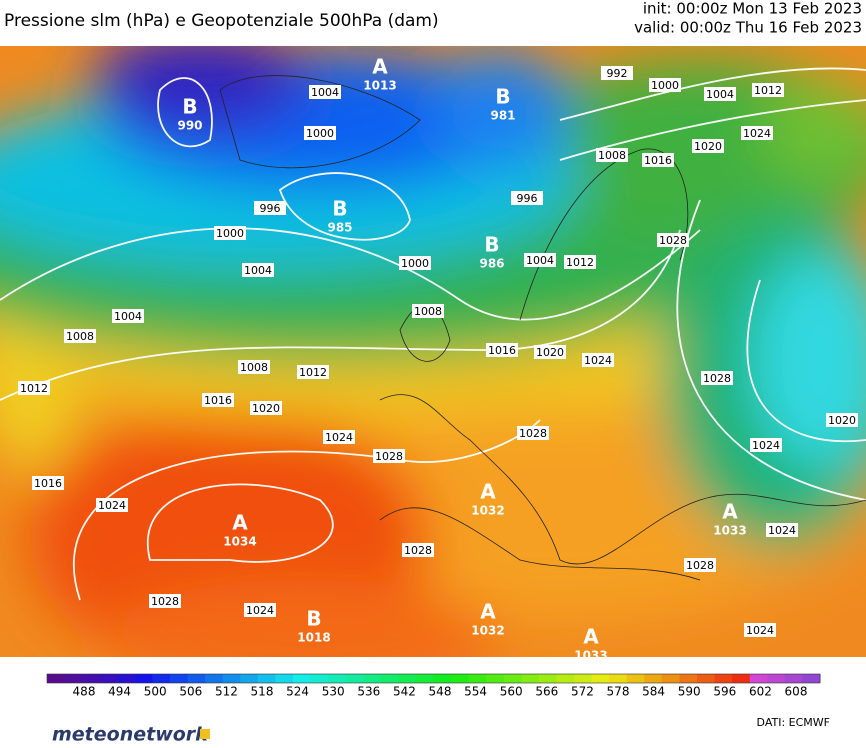 The height and width of the screenshot is (748, 866). Describe the element at coordinates (119, 692) in the screenshot. I see `colorbar-tick-label: 494` at that location.